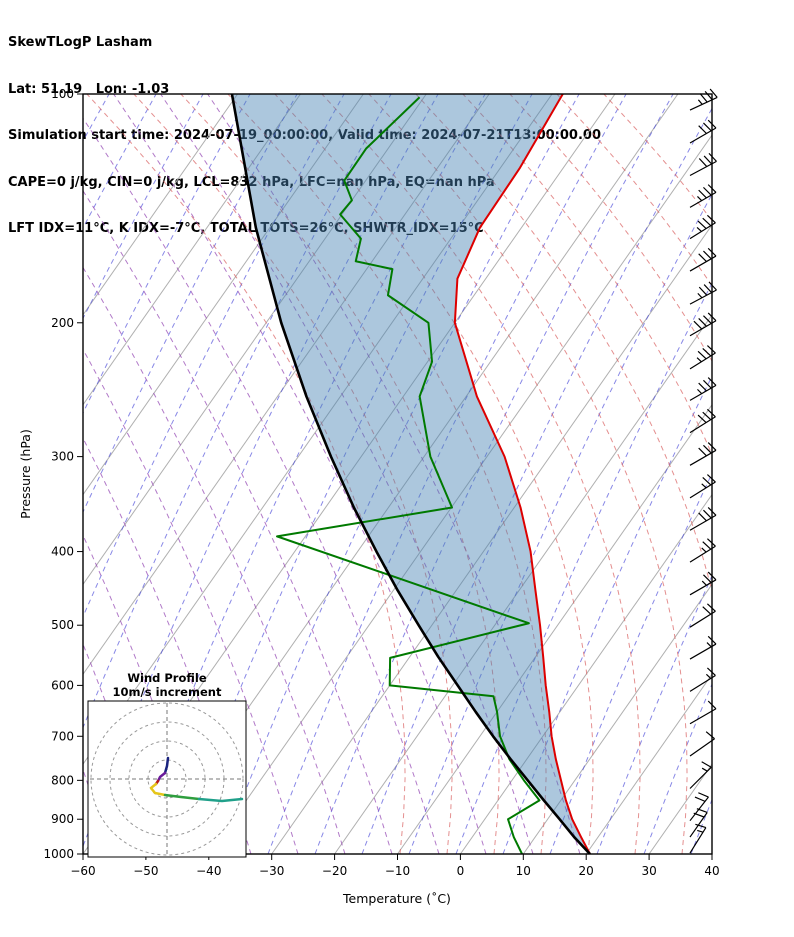 The image size is (794, 937). What do you see at coordinates (711, 871) in the screenshot?
I see `x-tick-label: 40` at bounding box center [711, 871].